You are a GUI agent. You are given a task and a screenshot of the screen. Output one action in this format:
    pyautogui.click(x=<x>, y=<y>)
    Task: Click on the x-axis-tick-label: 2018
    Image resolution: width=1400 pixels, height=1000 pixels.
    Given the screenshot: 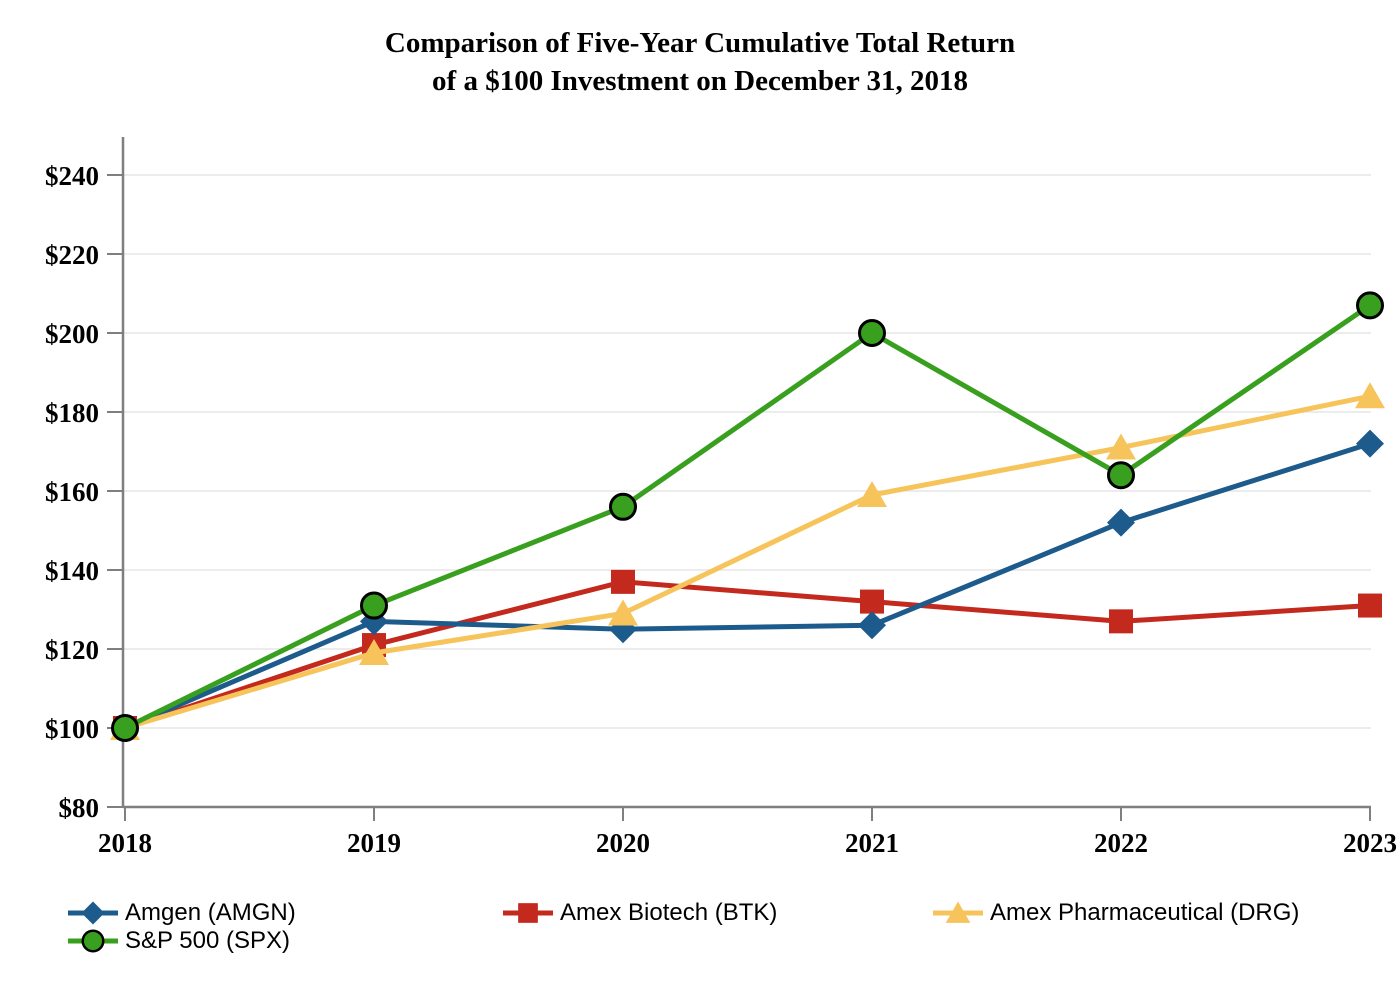 What is the action you would take?
    pyautogui.click(x=125, y=843)
    